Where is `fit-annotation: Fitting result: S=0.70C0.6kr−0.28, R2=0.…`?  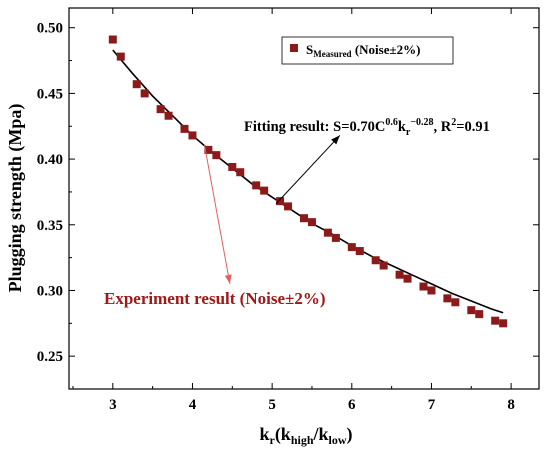
fit-annotation: Fitting result: S=0.70C0.6kr−0.28, R2=0.… is located at coordinates (367, 127).